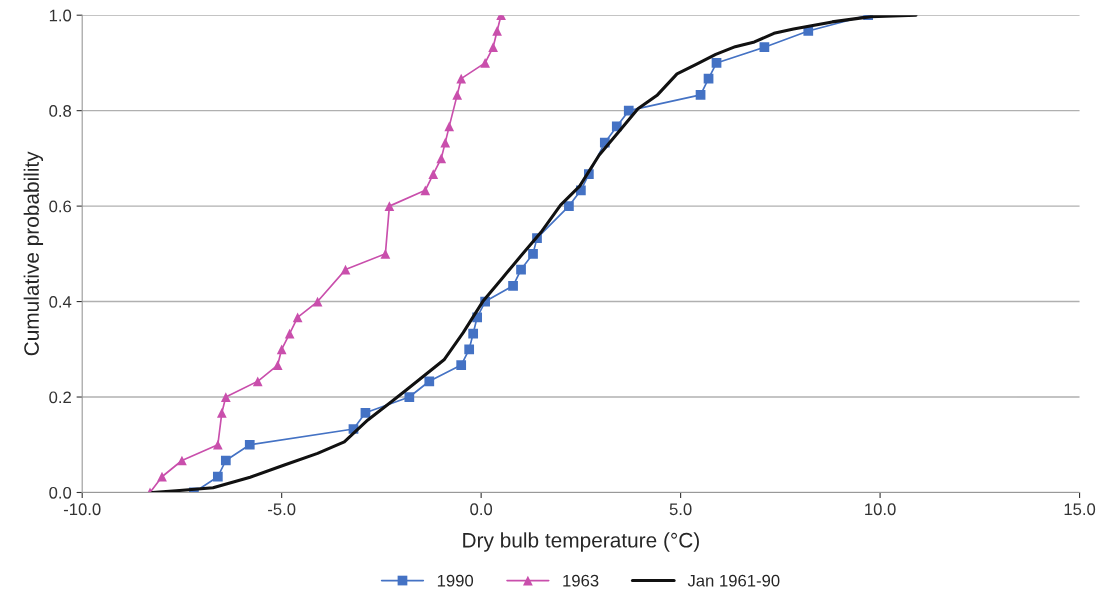 This screenshot has height=608, width=1096. What do you see at coordinates (581, 542) in the screenshot?
I see `x-axis-title: Dry bulb temperature (°C)` at bounding box center [581, 542].